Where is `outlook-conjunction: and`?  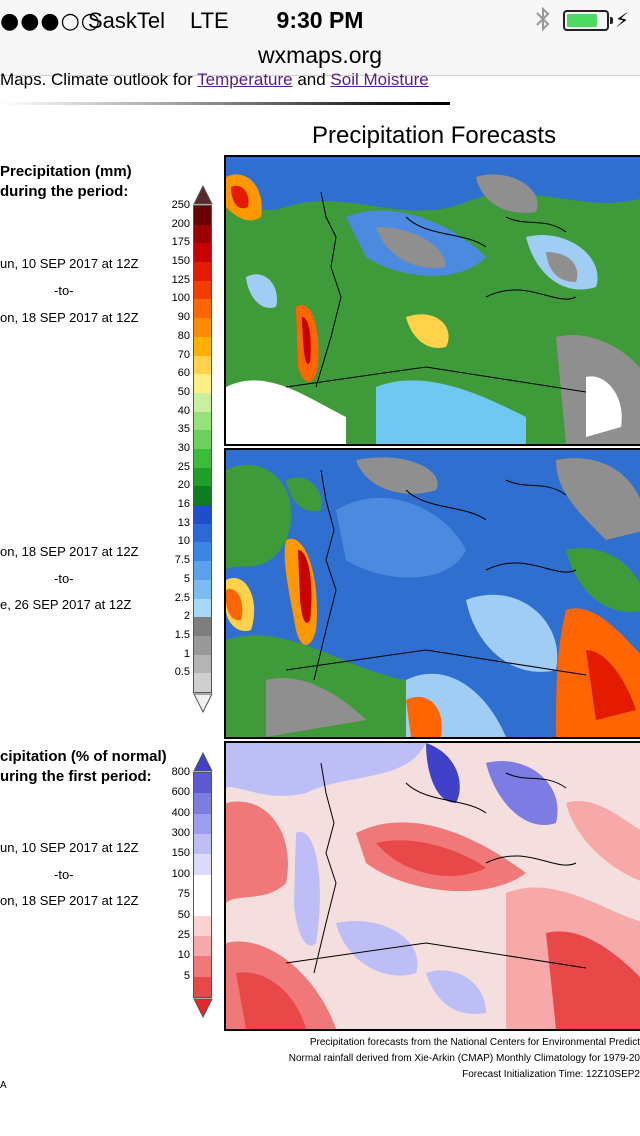 outlook-conjunction: and is located at coordinates (311, 79).